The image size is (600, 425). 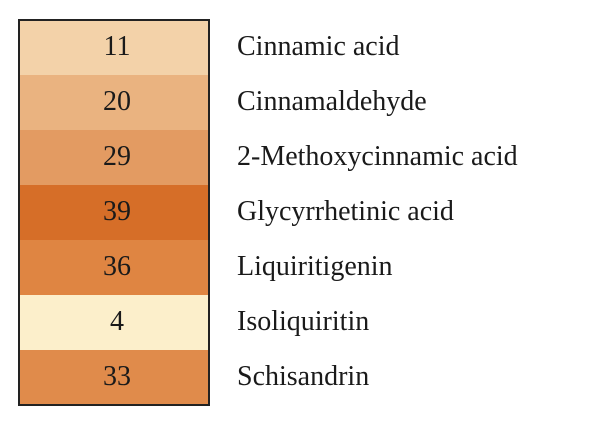 What do you see at coordinates (332, 101) in the screenshot?
I see `row-label: Cinnamaldehyde` at bounding box center [332, 101].